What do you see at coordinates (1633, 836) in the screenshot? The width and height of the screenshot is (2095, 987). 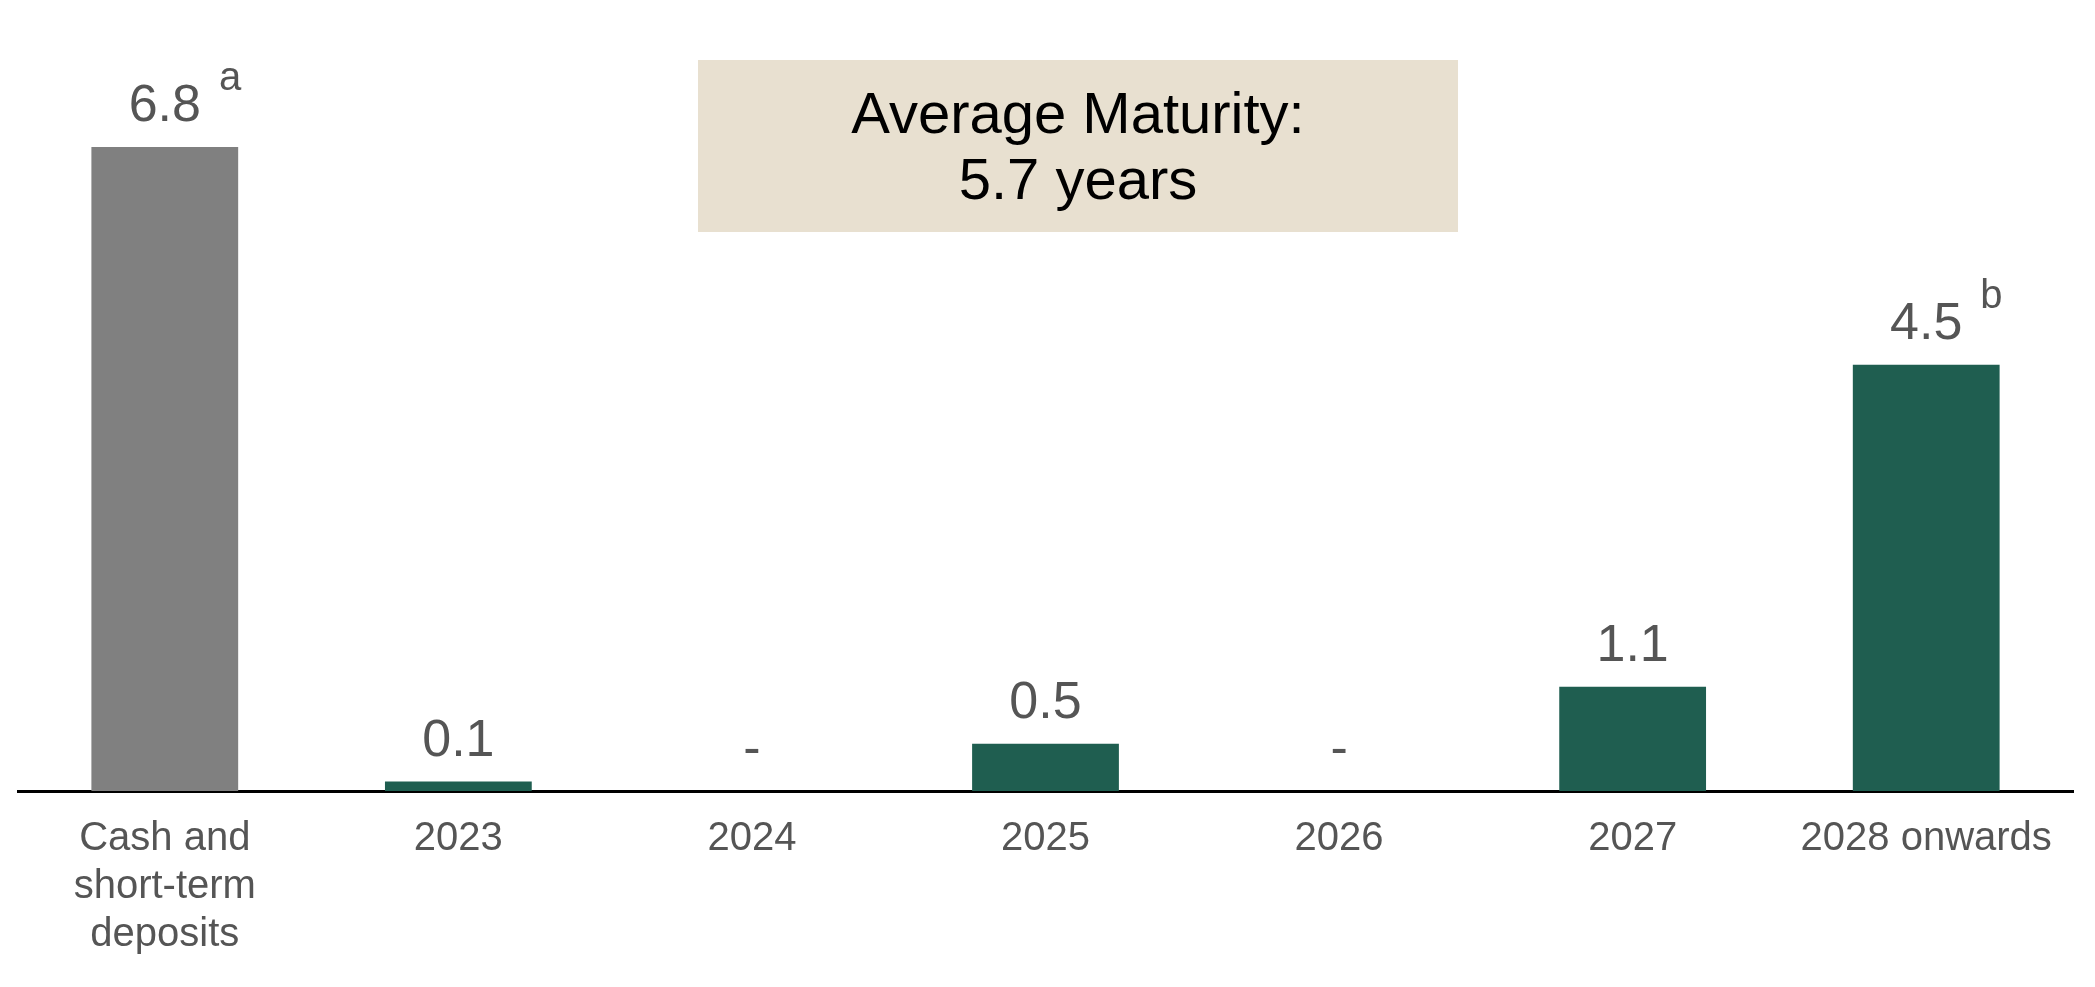 I see `x-tick-label: 2027` at bounding box center [1633, 836].